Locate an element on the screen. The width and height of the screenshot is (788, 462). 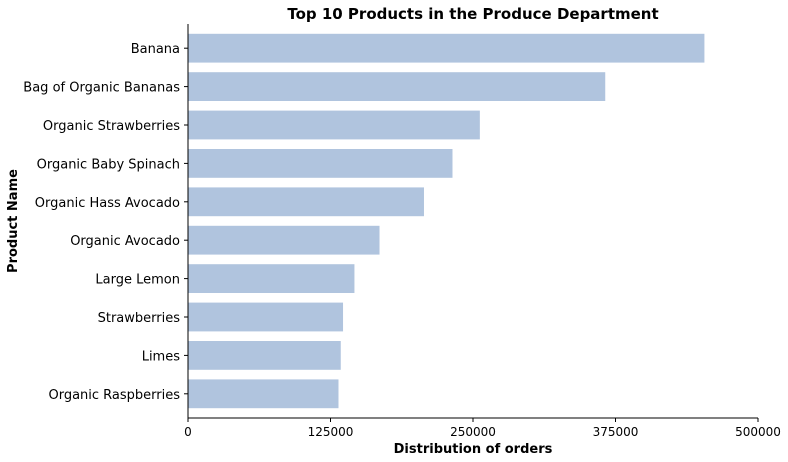
category-label: Organic Strawberries is located at coordinates (111, 126).